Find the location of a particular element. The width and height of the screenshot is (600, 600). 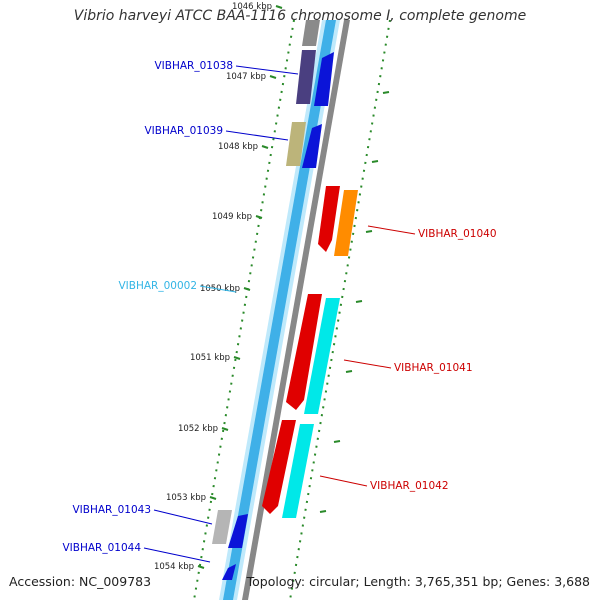

tick-label: 1051 kbp is located at coordinates (210, 358).